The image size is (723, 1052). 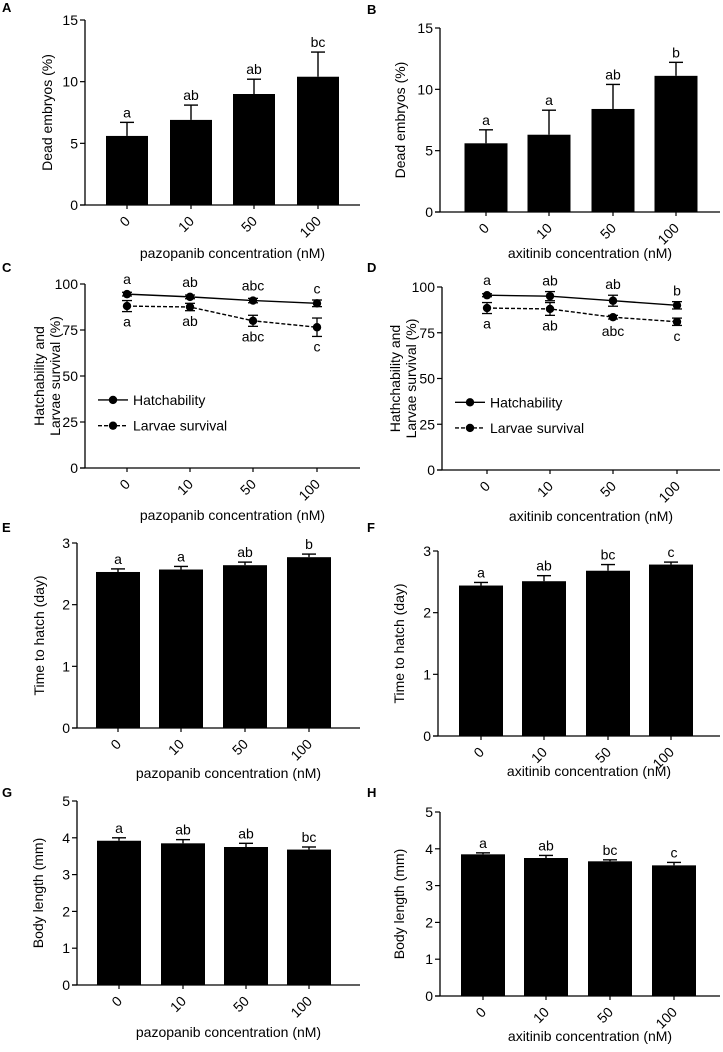 What do you see at coordinates (169, 400) in the screenshot?
I see `legend-label: Hatchability` at bounding box center [169, 400].